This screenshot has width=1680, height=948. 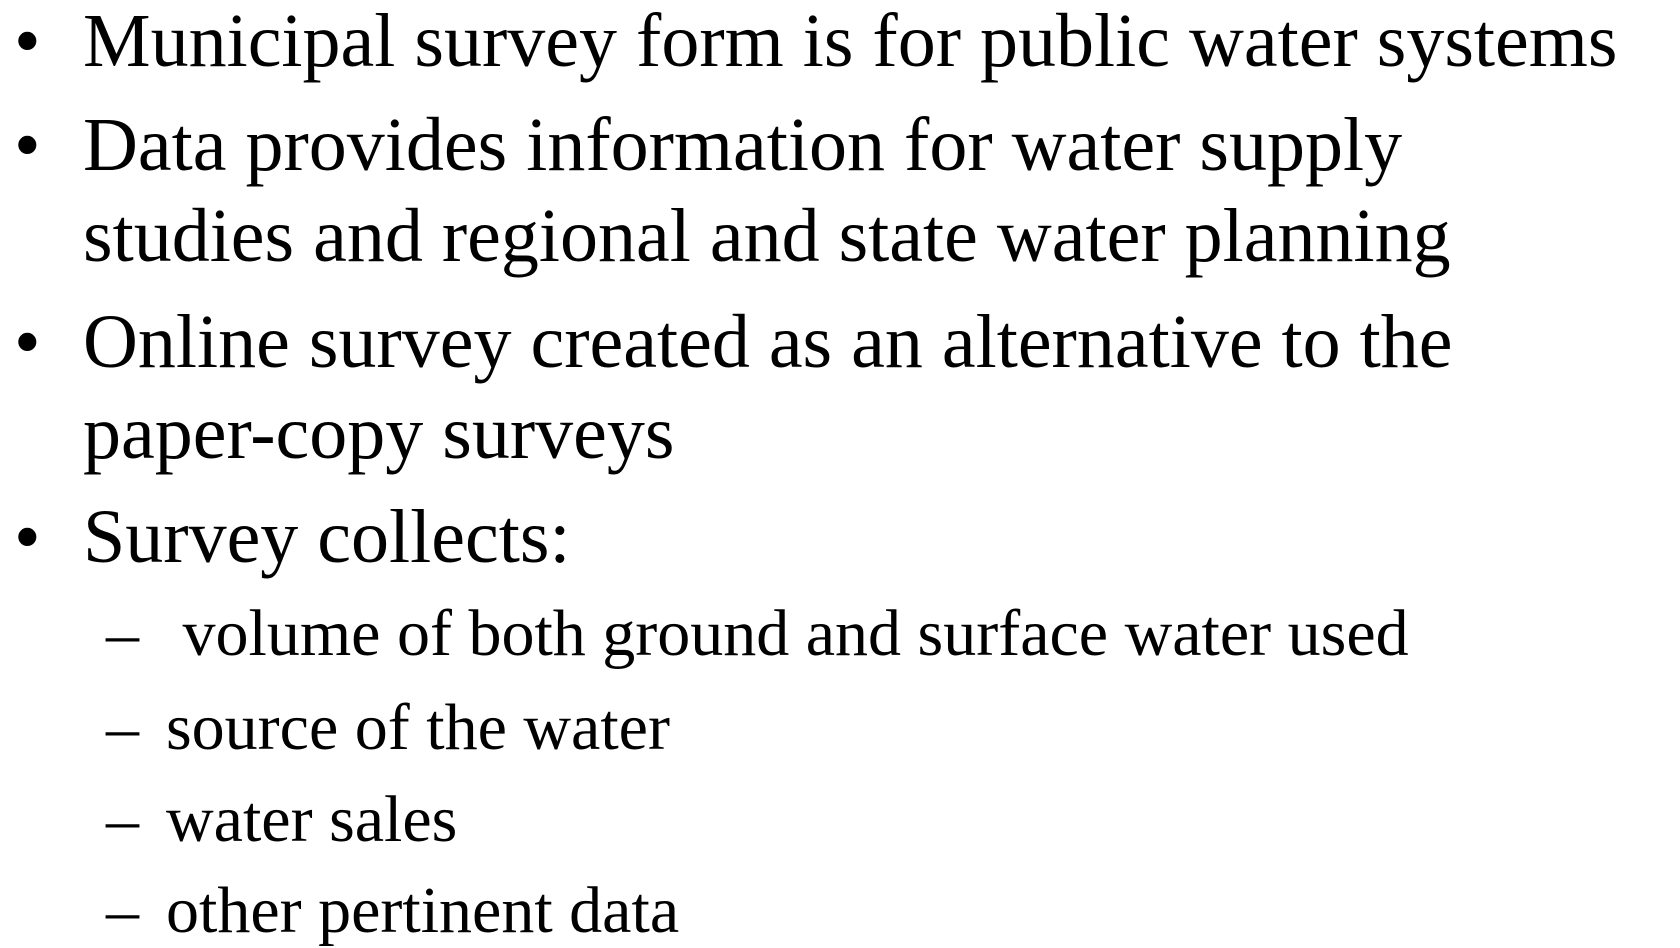 What do you see at coordinates (327, 537) in the screenshot?
I see `bullet-text: Survey collects:` at bounding box center [327, 537].